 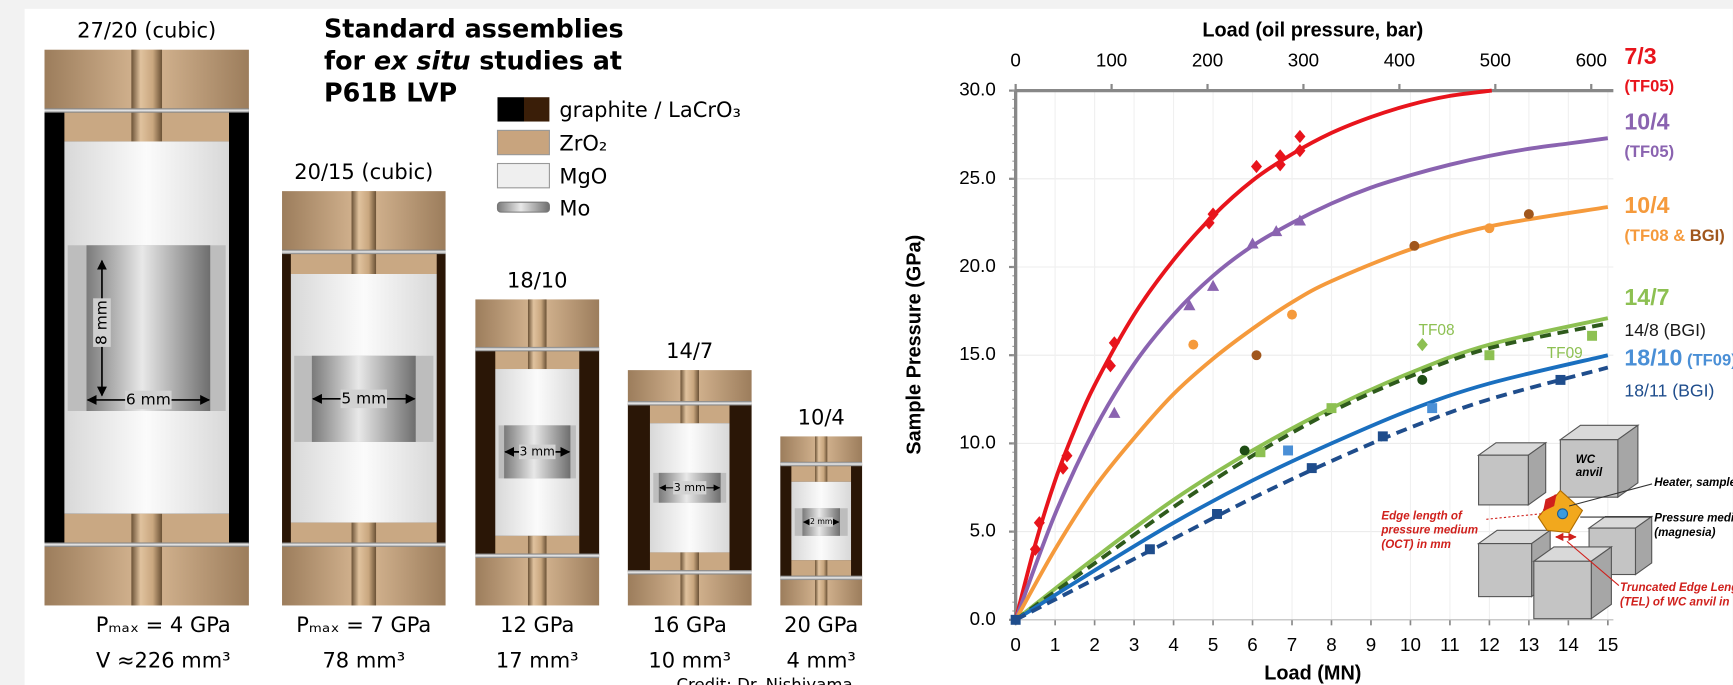 I want to click on x-tick-label: 13, so click(x=1528, y=644).